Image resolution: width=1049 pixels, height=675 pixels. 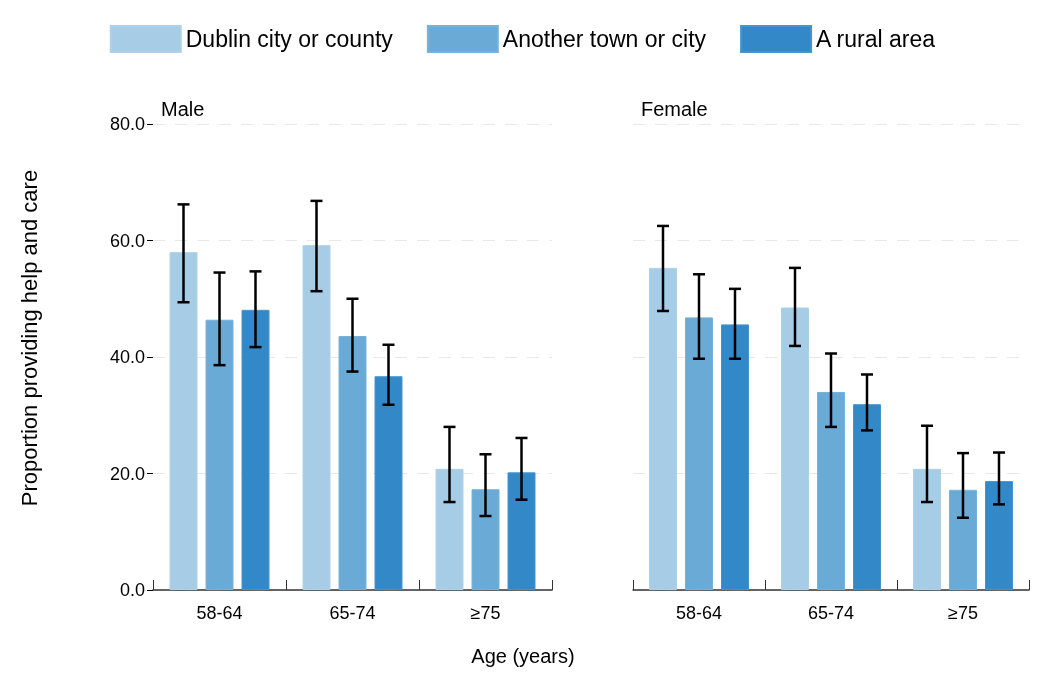 What do you see at coordinates (132, 590) in the screenshot?
I see `y-tick-label: 0.0` at bounding box center [132, 590].